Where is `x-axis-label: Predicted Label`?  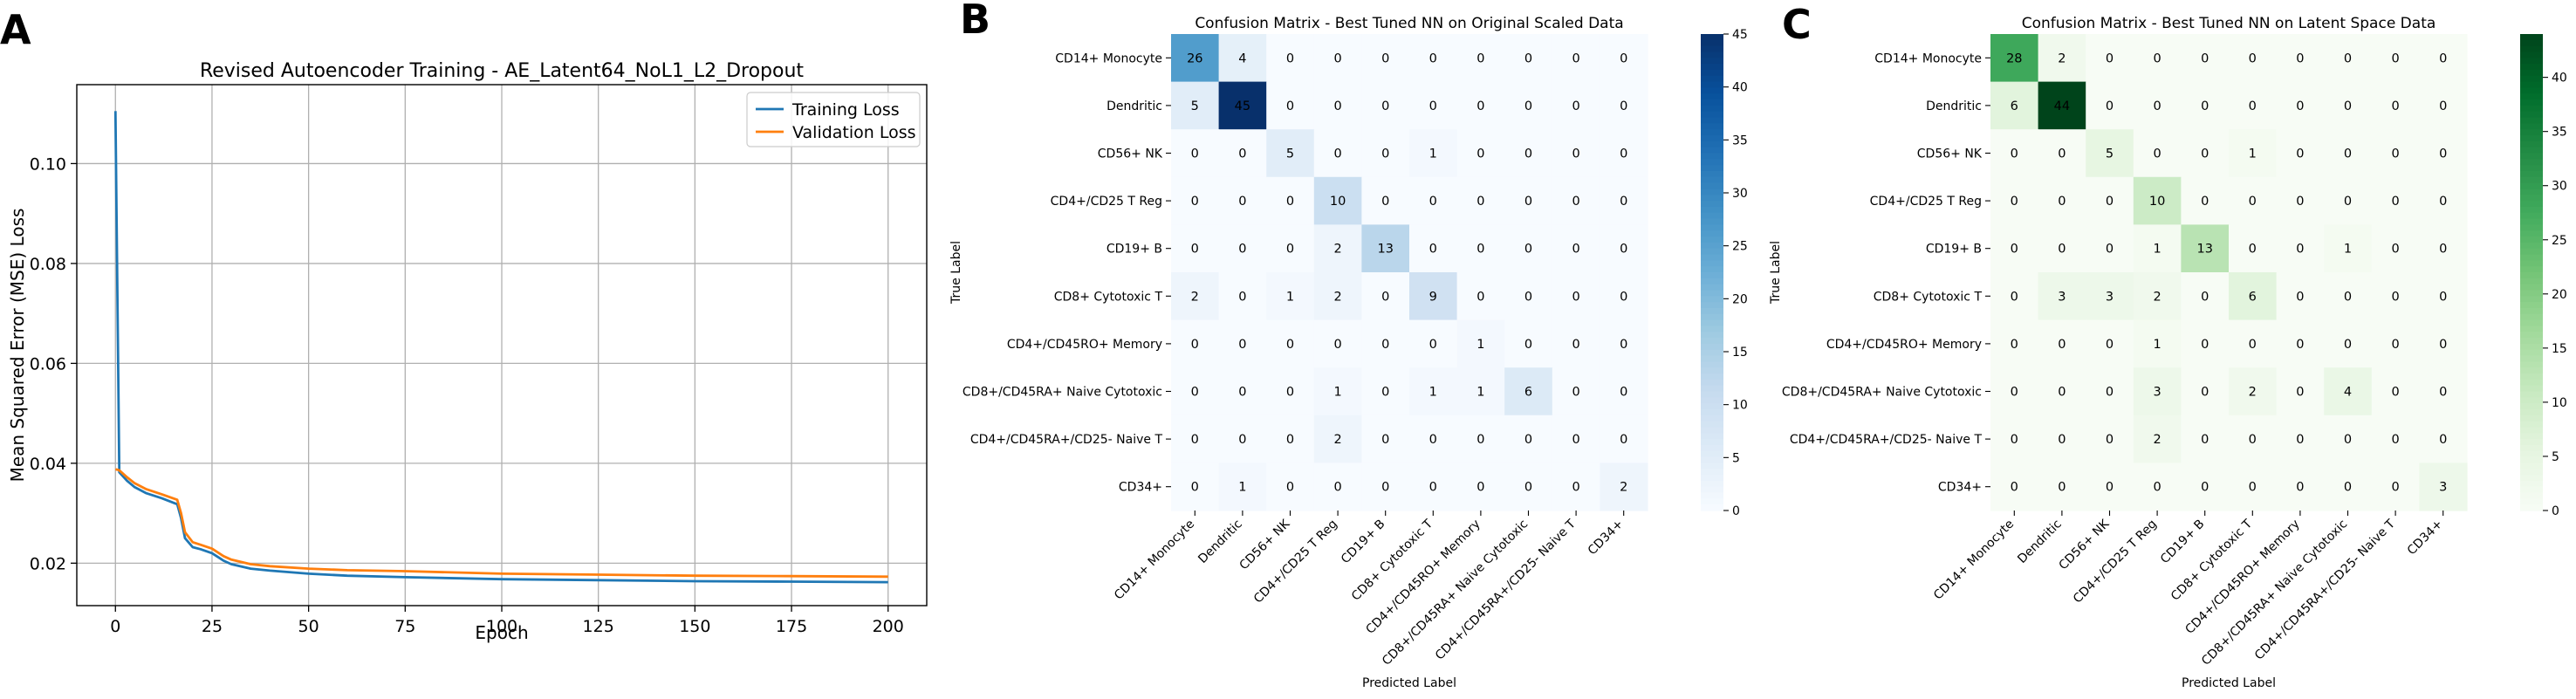 x-axis-label: Predicted Label is located at coordinates (2229, 683).